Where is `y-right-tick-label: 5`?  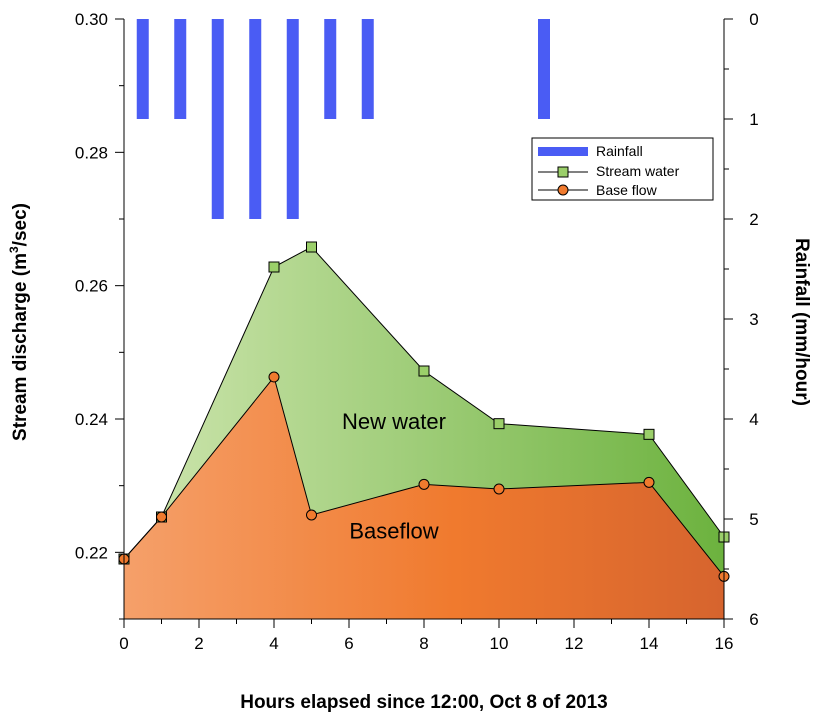 y-right-tick-label: 5 is located at coordinates (753, 519).